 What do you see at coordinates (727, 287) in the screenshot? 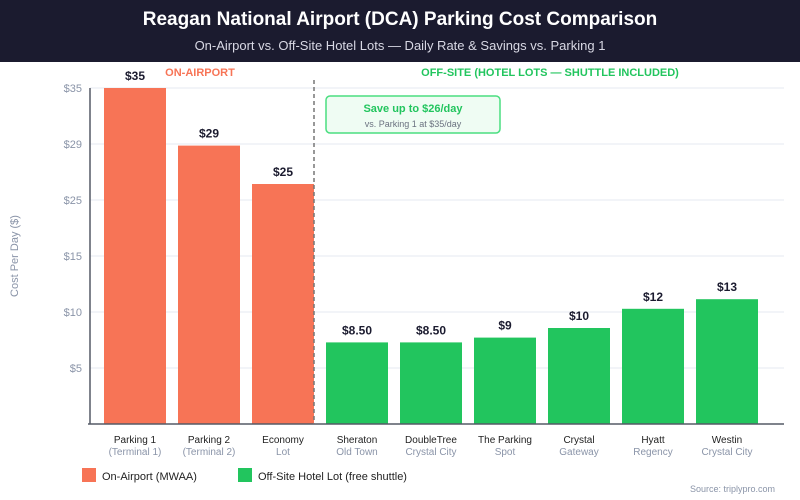
I see `data-label: $13` at bounding box center [727, 287].